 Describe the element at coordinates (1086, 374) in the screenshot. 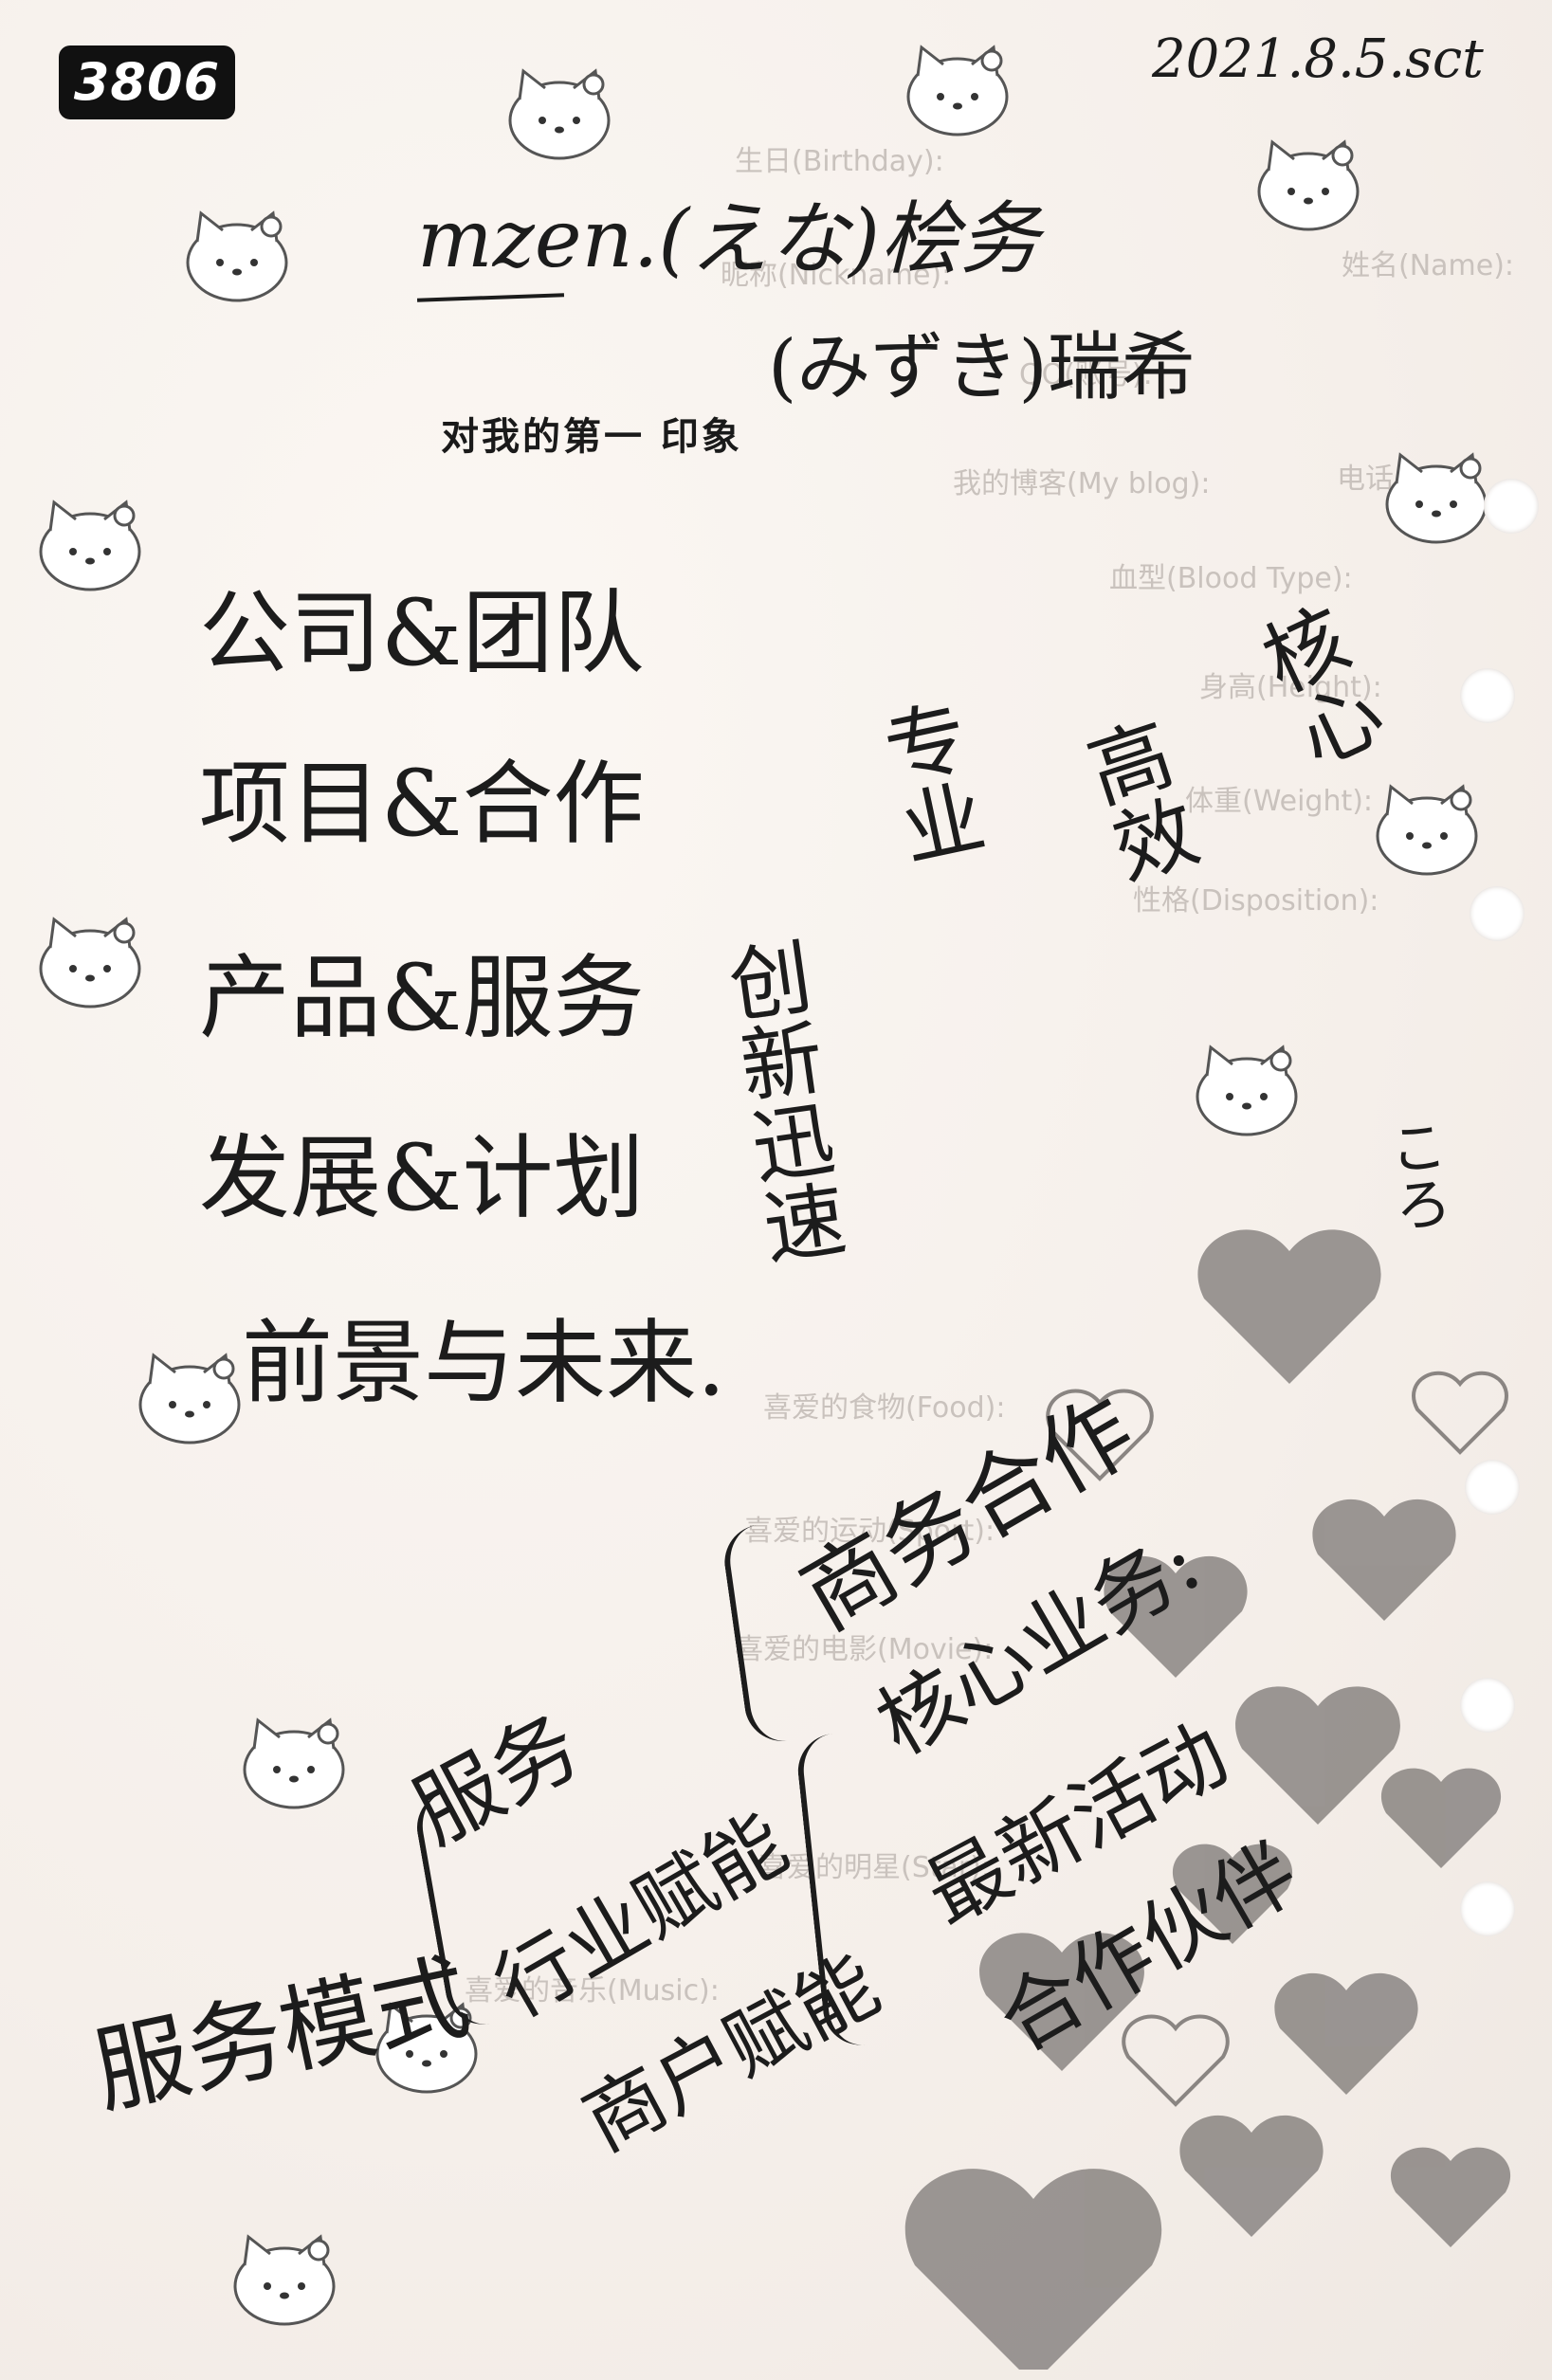

I see `faint-print: QQ(账号):` at that location.